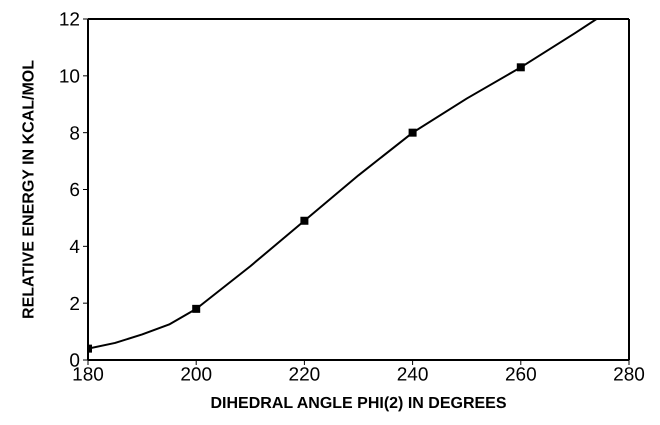 The width and height of the screenshot is (660, 425). Describe the element at coordinates (69, 77) in the screenshot. I see `y-tick-label: 10` at that location.